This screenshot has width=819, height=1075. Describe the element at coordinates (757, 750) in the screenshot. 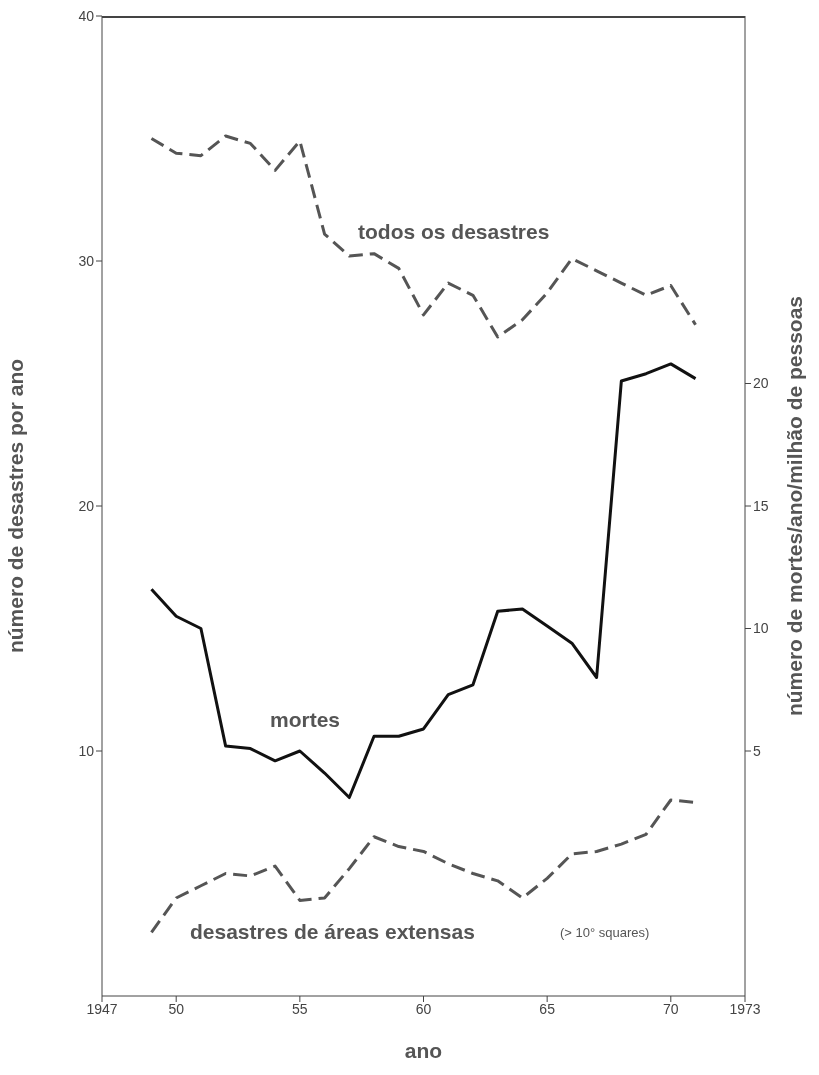

I see `y2-tick-label: 5` at that location.